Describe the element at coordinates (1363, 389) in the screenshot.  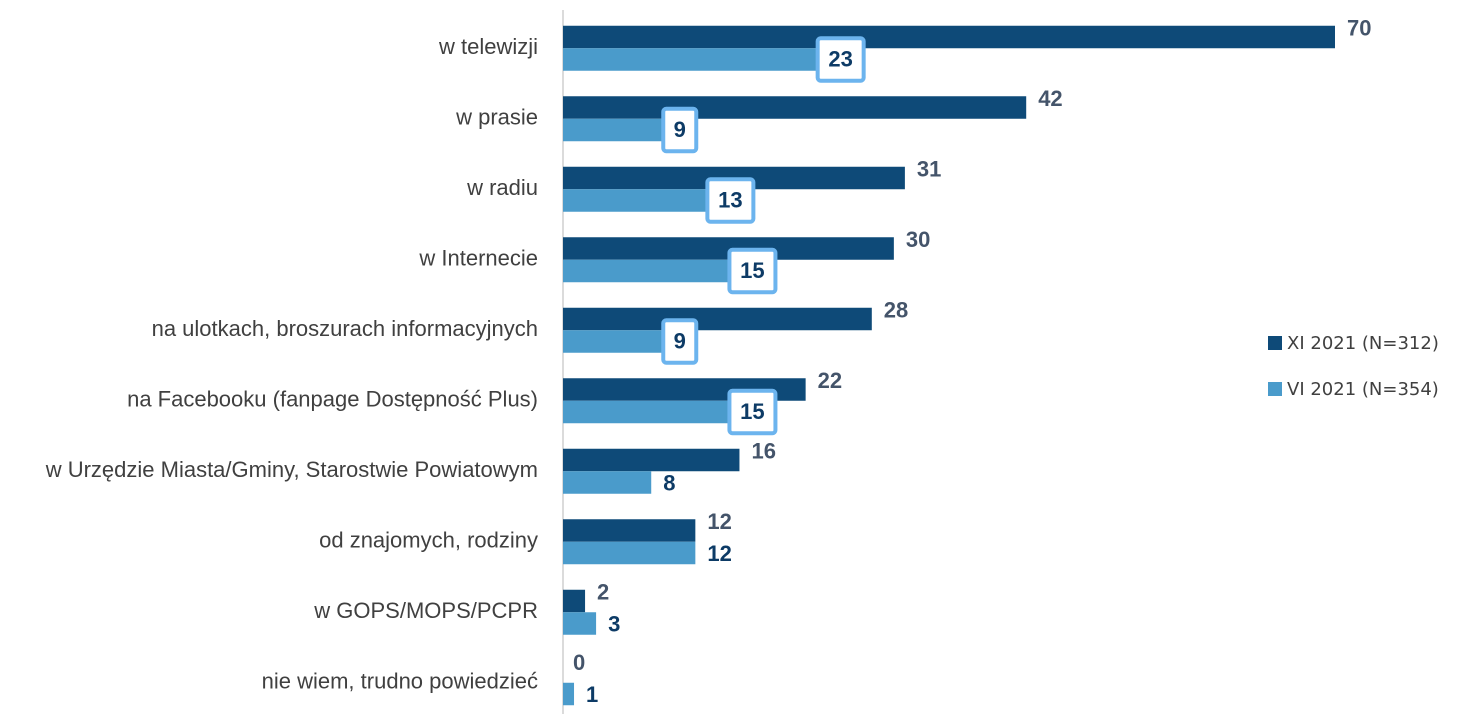
I see `legend-label: VI 2021 (N=354)` at that location.